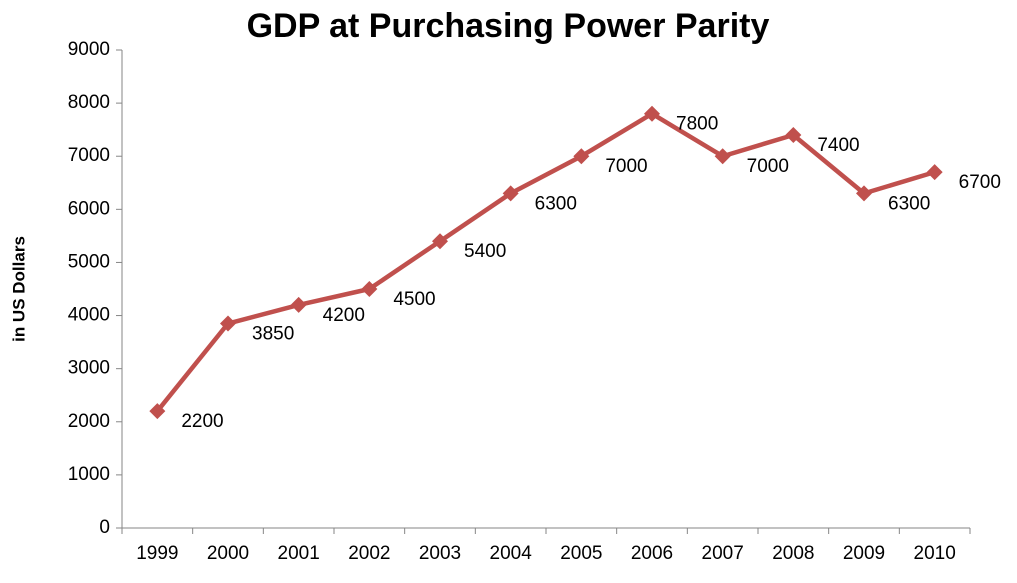  What do you see at coordinates (89, 155) in the screenshot?
I see `y-tick-label: 7000` at bounding box center [89, 155].